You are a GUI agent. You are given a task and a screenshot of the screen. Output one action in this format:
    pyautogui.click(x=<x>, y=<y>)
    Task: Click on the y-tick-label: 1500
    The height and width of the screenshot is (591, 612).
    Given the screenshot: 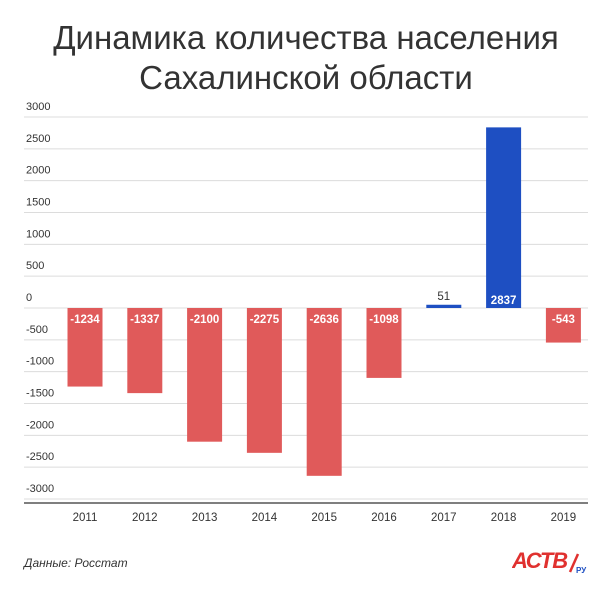 What is the action you would take?
    pyautogui.click(x=38, y=203)
    